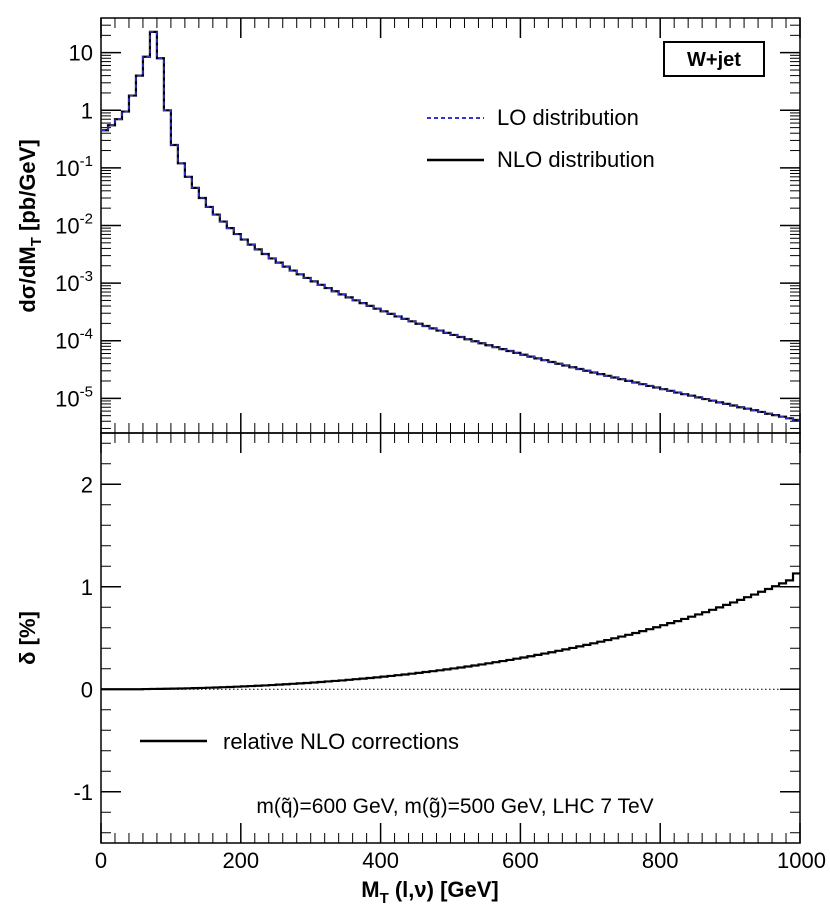  Describe the element at coordinates (81, 53) in the screenshot. I see `top-y-tick-label: 10` at that location.